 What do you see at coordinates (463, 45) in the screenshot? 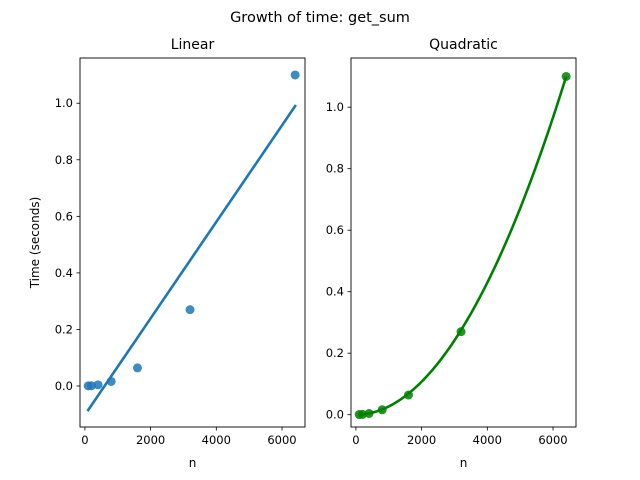
I see `subplot-title: Quadratic` at bounding box center [463, 45].